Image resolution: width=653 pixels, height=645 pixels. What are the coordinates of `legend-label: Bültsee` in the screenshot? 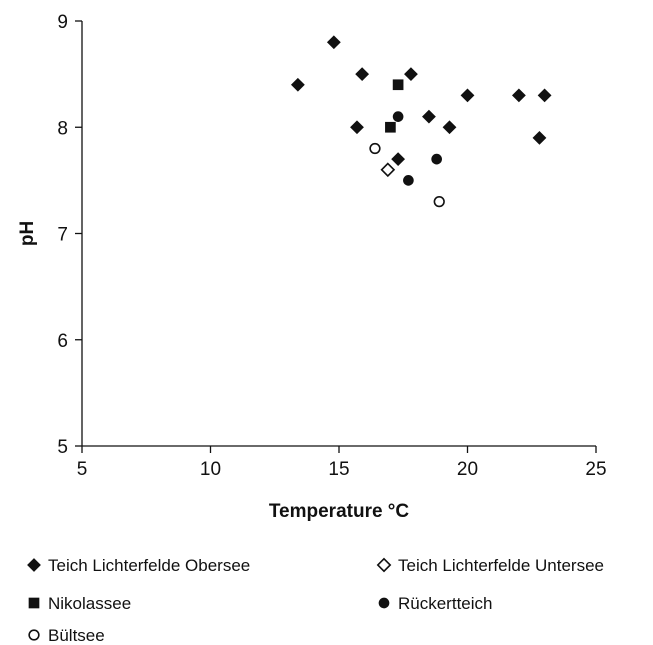 It's located at (76, 635).